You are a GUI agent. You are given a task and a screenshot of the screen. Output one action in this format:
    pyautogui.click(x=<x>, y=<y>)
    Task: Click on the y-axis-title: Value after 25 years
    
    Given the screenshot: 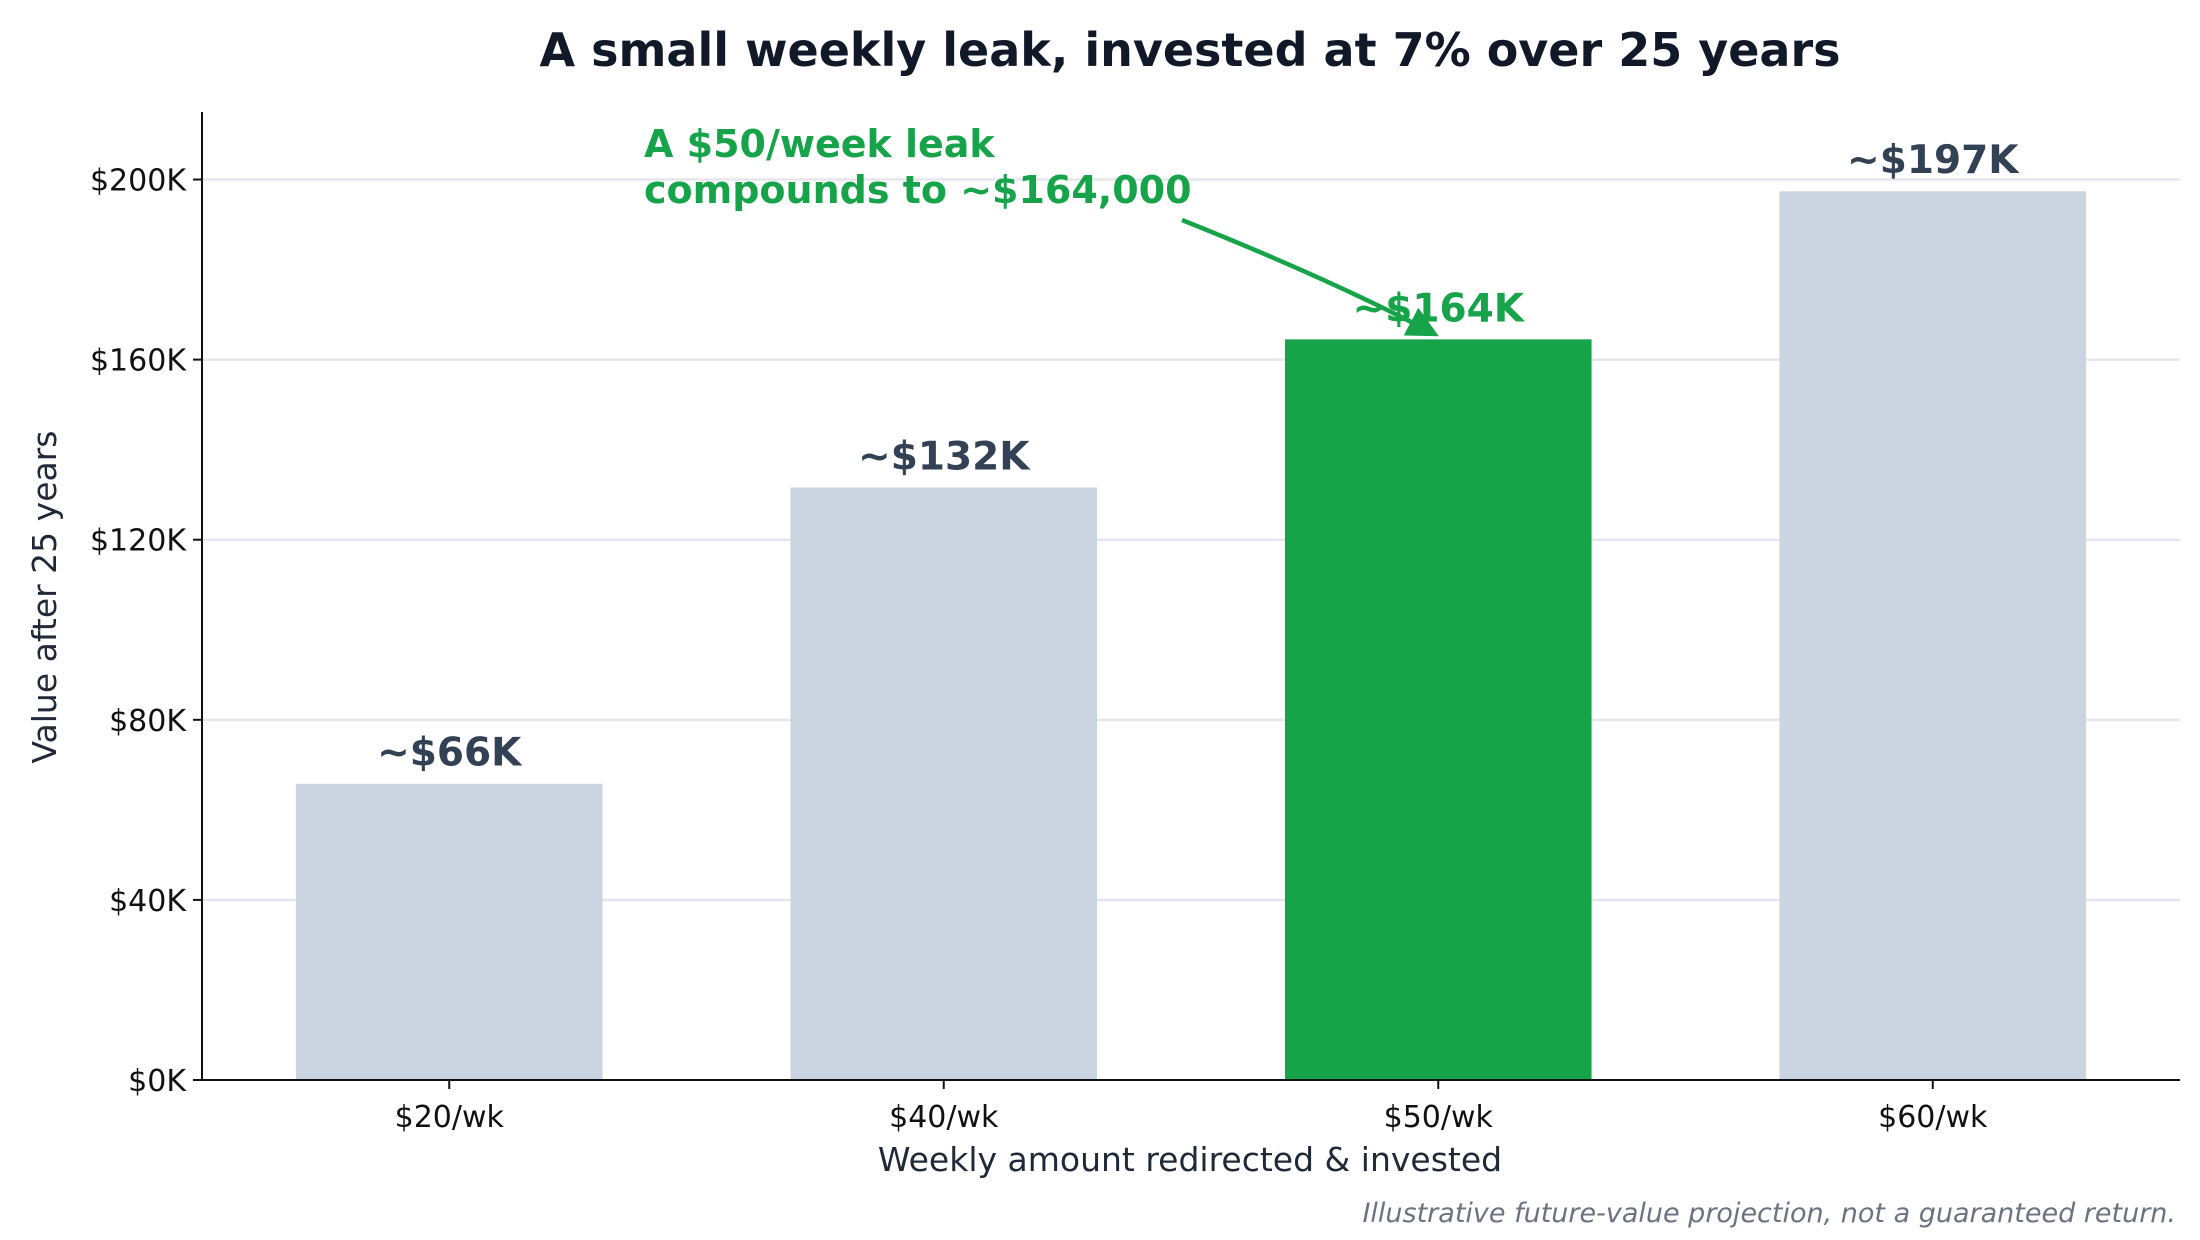 What is the action you would take?
    pyautogui.click(x=44, y=597)
    